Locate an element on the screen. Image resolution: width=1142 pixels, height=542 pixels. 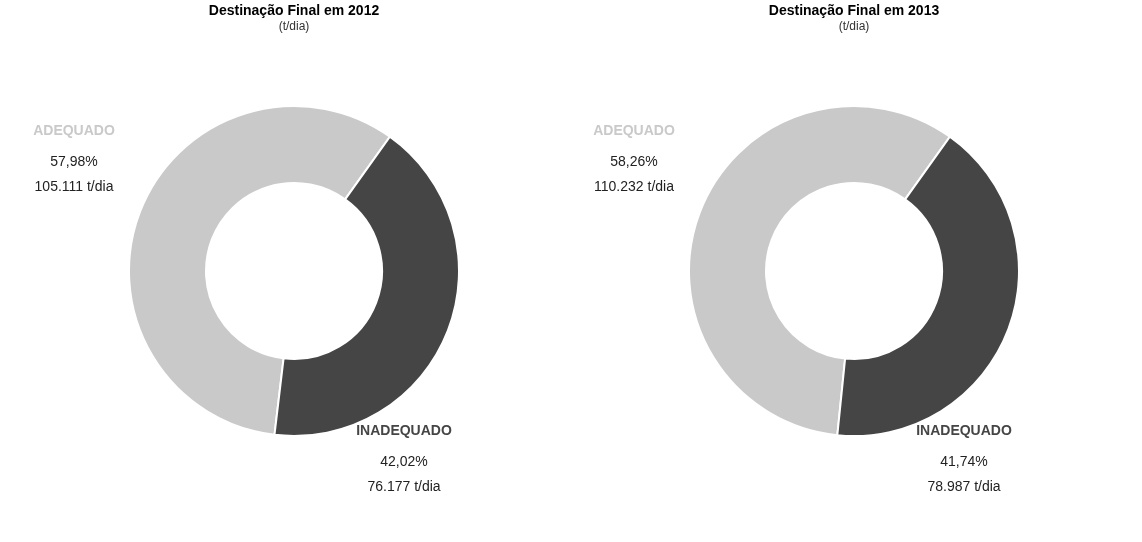
chart-title: Destinação Final em 2012 is located at coordinates (294, 10).